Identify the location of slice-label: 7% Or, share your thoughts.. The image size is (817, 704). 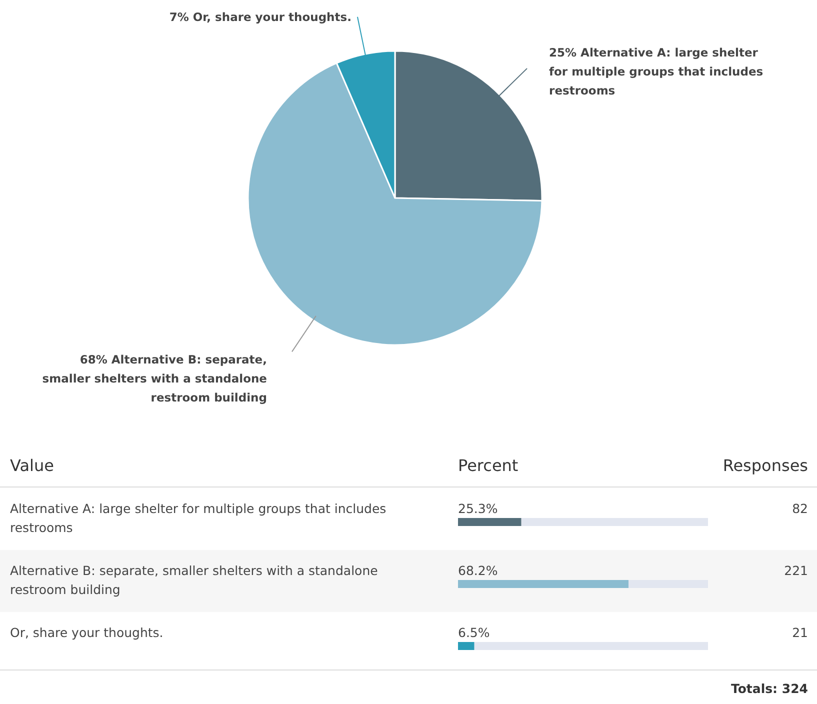
(260, 17).